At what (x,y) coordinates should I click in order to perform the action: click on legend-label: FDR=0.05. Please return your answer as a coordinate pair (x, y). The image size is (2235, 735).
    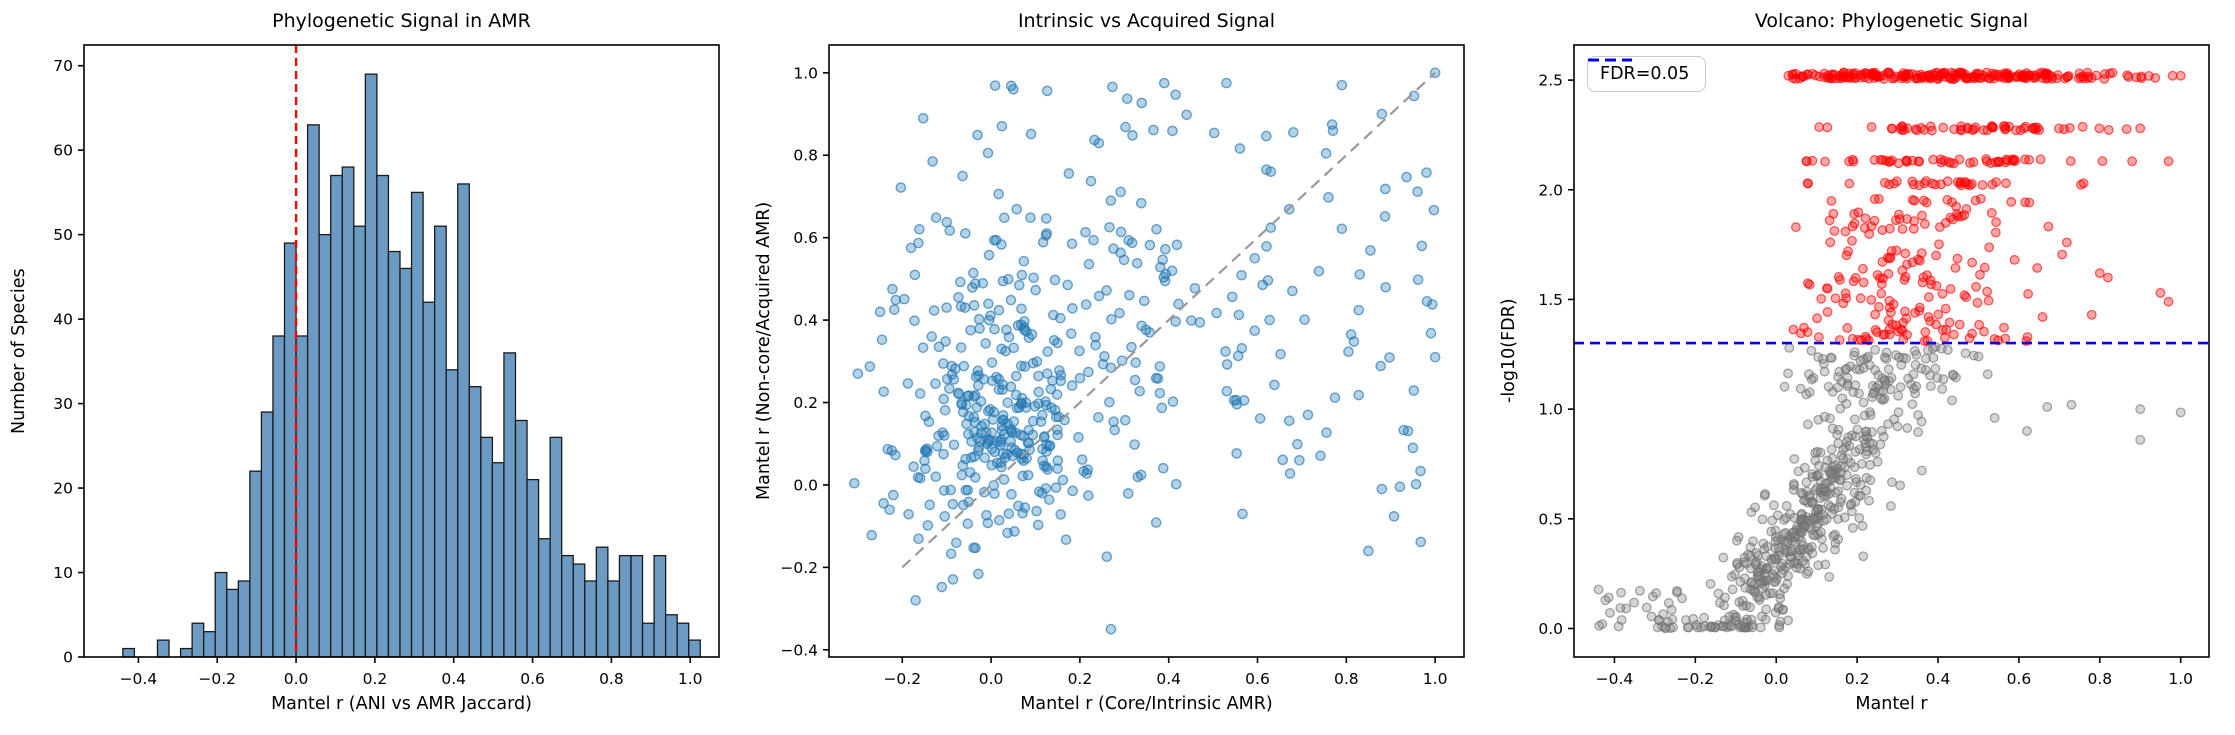
    Looking at the image, I should click on (1645, 74).